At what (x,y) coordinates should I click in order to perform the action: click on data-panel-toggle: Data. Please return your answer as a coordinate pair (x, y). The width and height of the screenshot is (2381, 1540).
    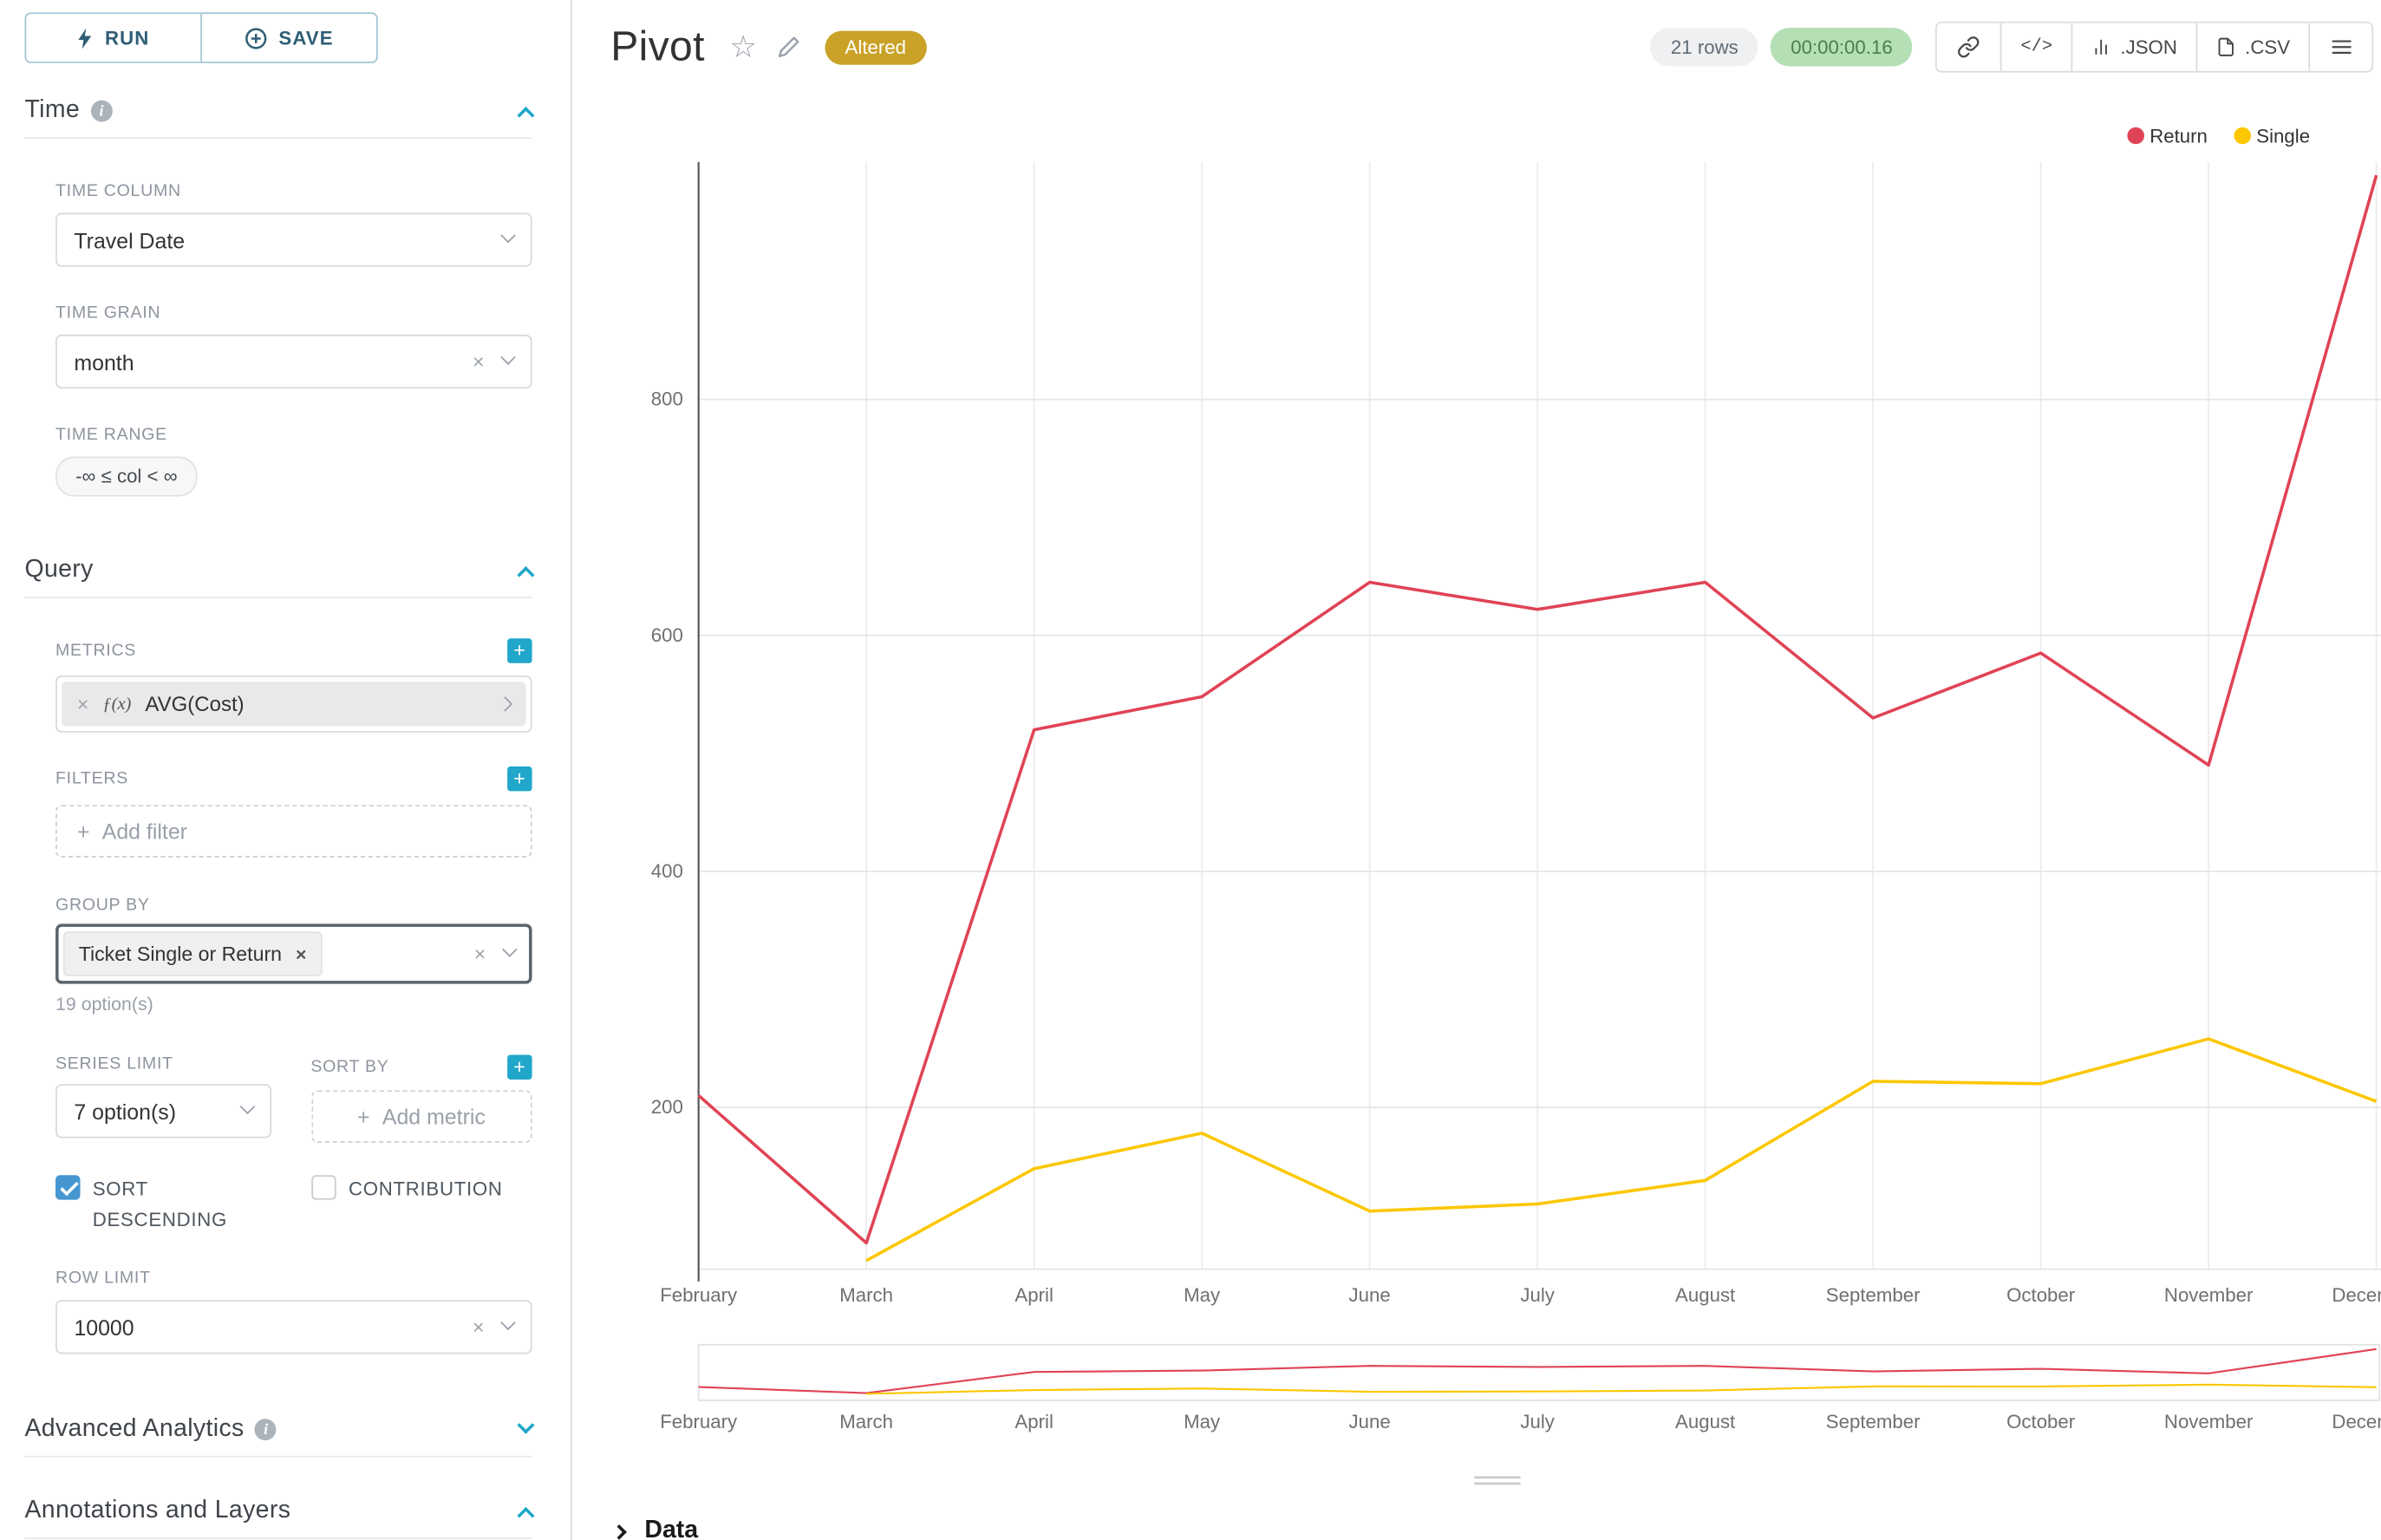
    Looking at the image, I should click on (655, 1528).